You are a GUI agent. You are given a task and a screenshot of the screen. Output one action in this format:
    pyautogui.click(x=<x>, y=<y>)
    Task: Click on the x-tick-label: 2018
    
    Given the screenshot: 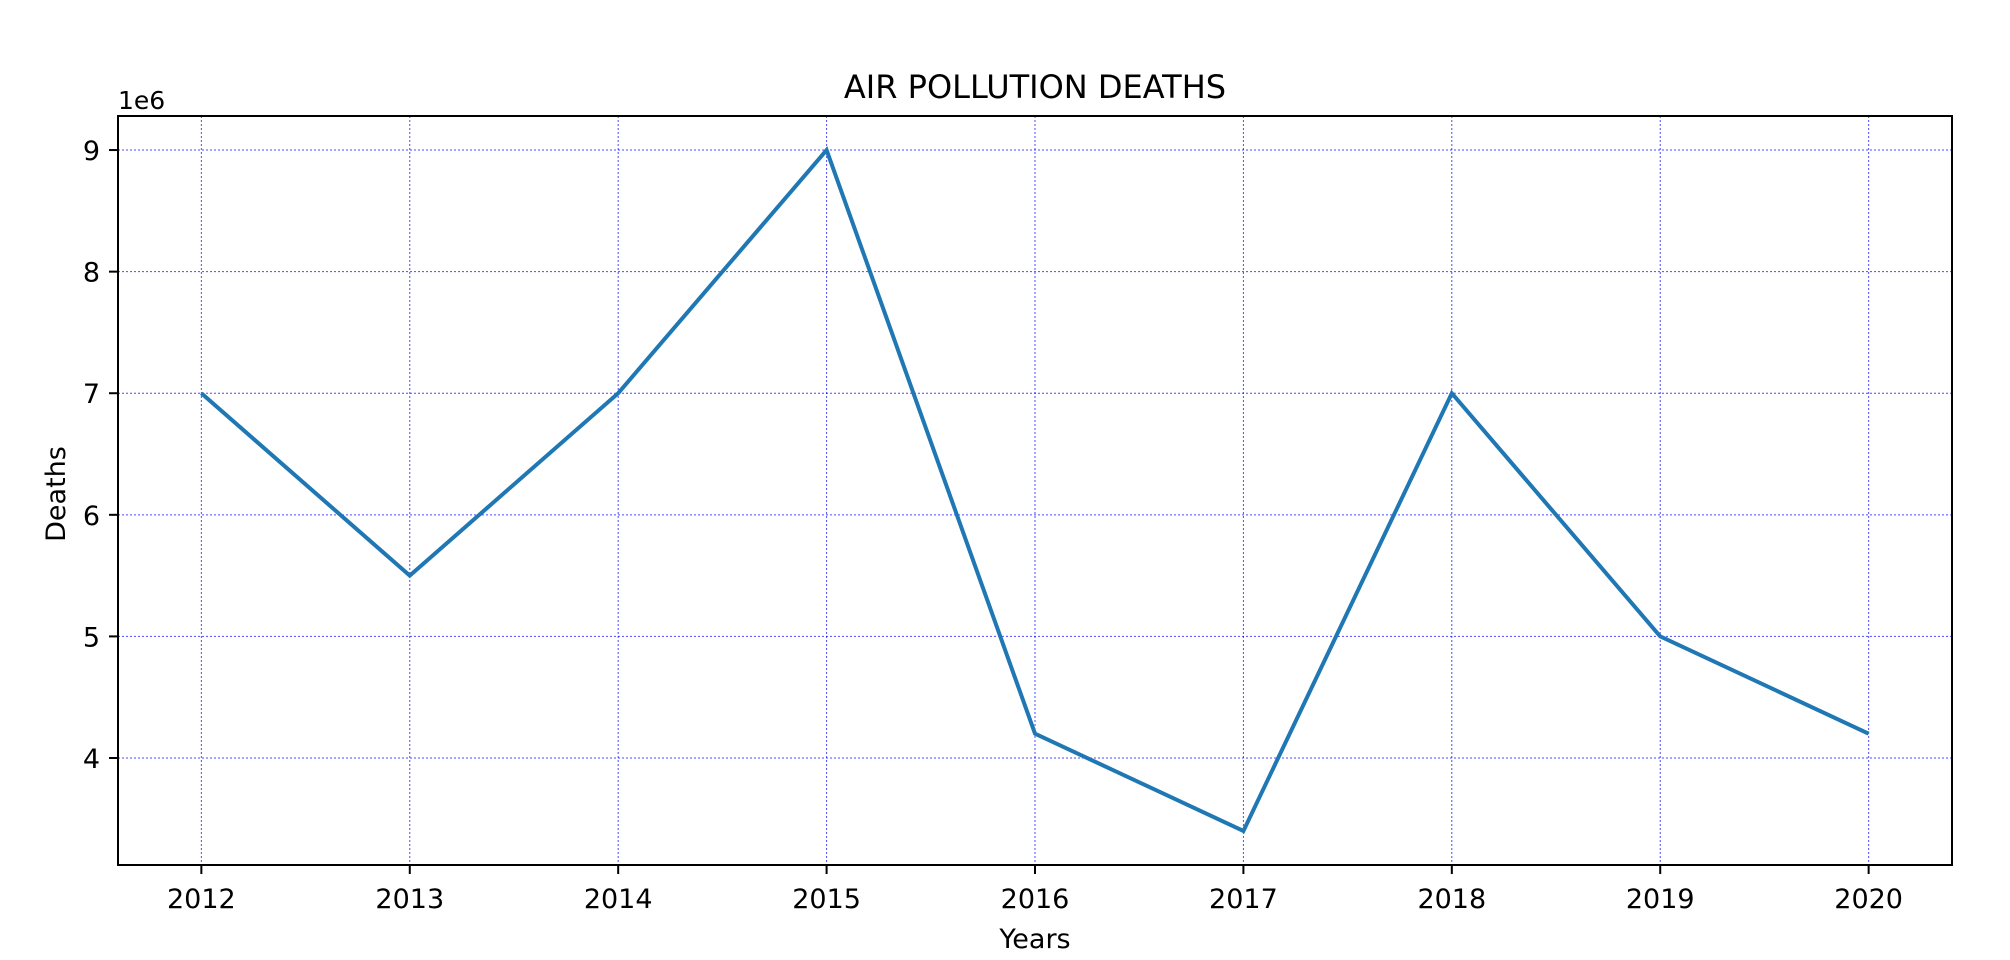 What is the action you would take?
    pyautogui.click(x=1451, y=899)
    